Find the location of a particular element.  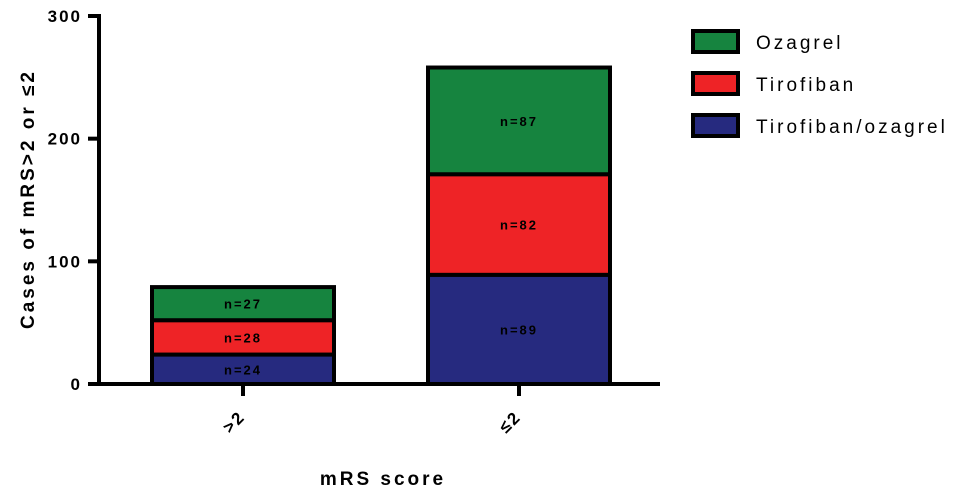

data-label: n=82 is located at coordinates (519, 225).